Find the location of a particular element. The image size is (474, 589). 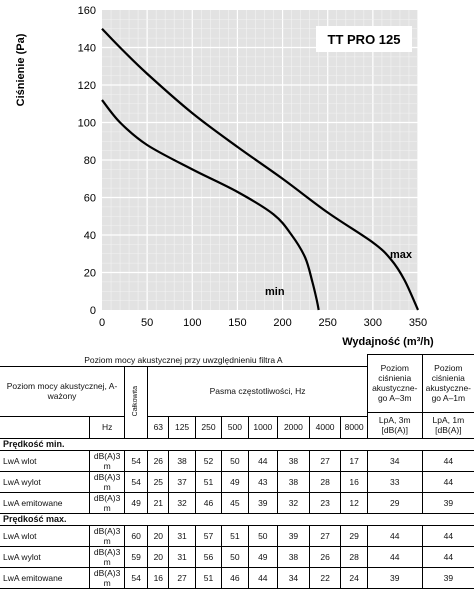

section-title: Prędkość max. is located at coordinates (237, 519).